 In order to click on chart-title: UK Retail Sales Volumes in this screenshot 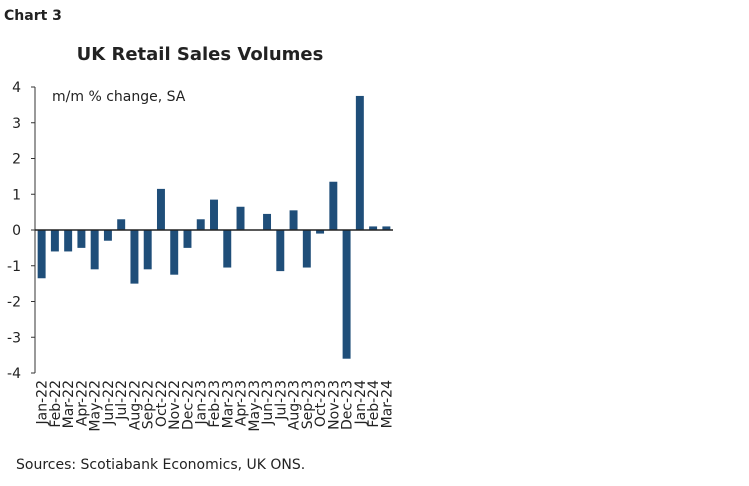, I will do `click(200, 54)`.